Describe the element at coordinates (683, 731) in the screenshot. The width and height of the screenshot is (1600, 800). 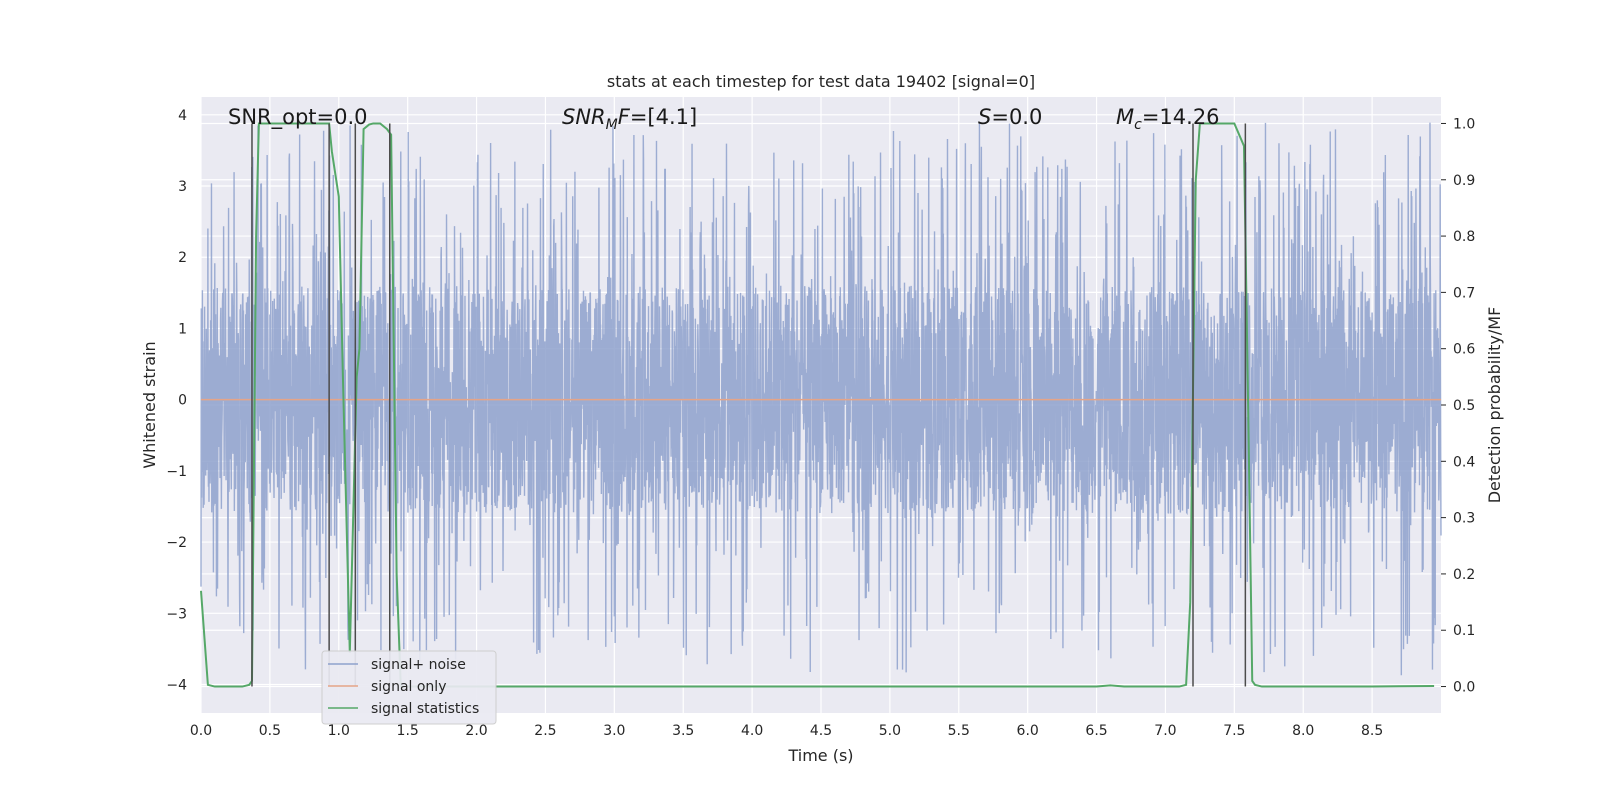
I see `x-tick-label: 3.5` at that location.